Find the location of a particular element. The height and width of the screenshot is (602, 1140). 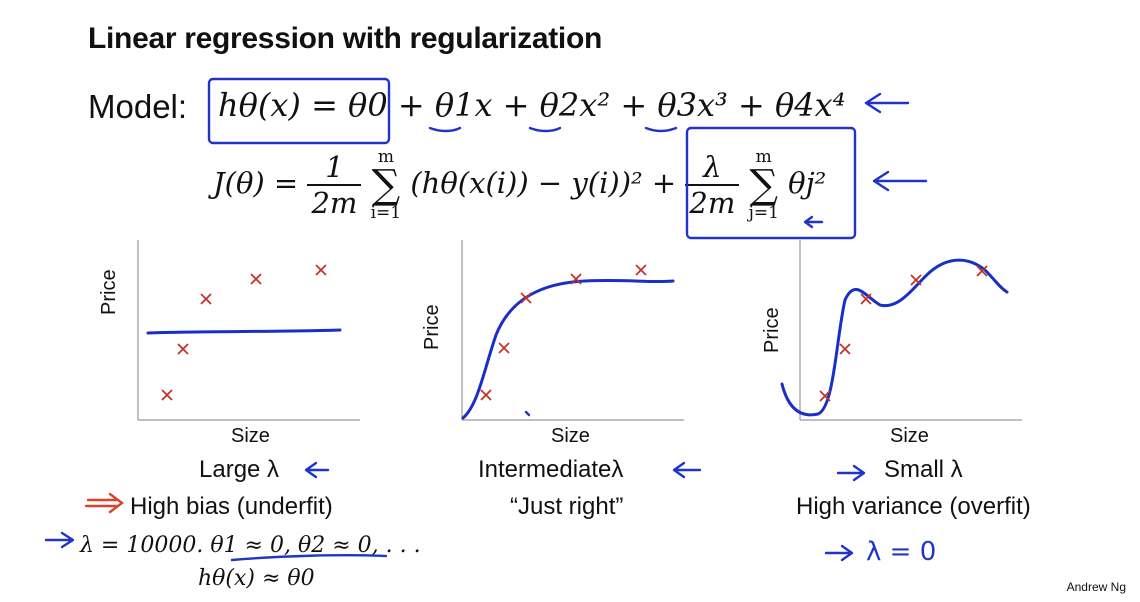

sum-2-bottom: j=1 is located at coordinates (763, 213).